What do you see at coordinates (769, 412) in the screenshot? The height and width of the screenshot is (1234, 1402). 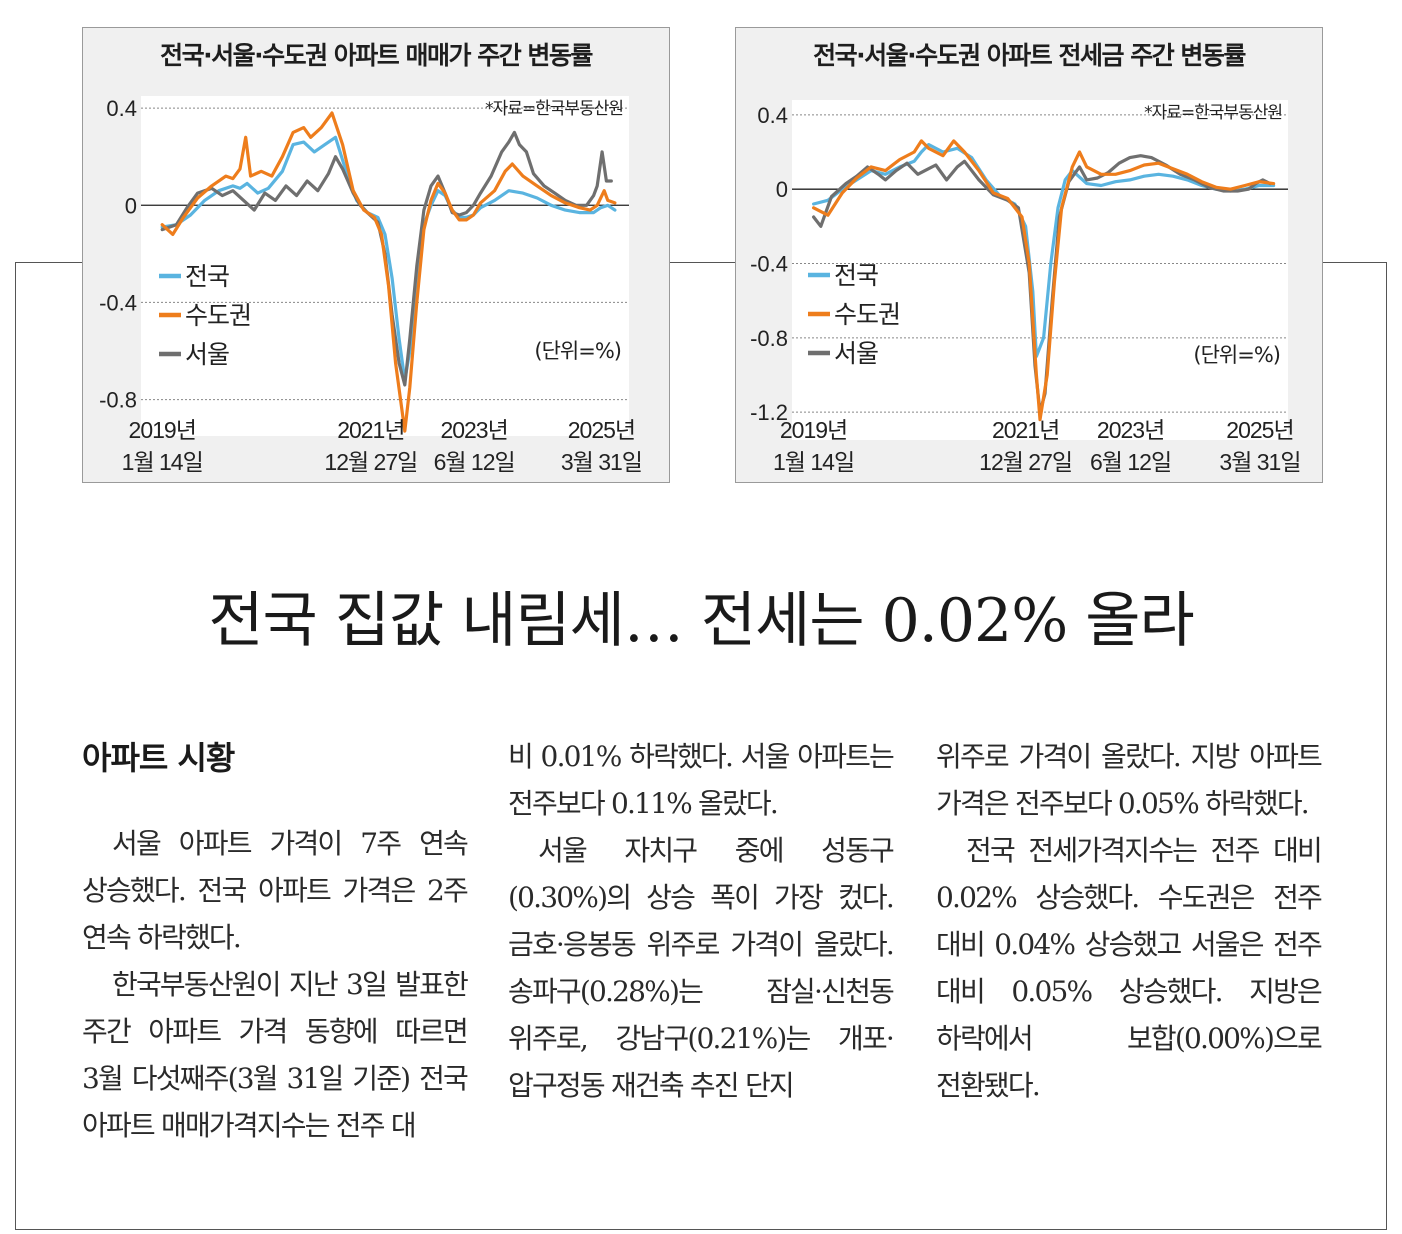 I see `y-tick-label: -1.2` at bounding box center [769, 412].